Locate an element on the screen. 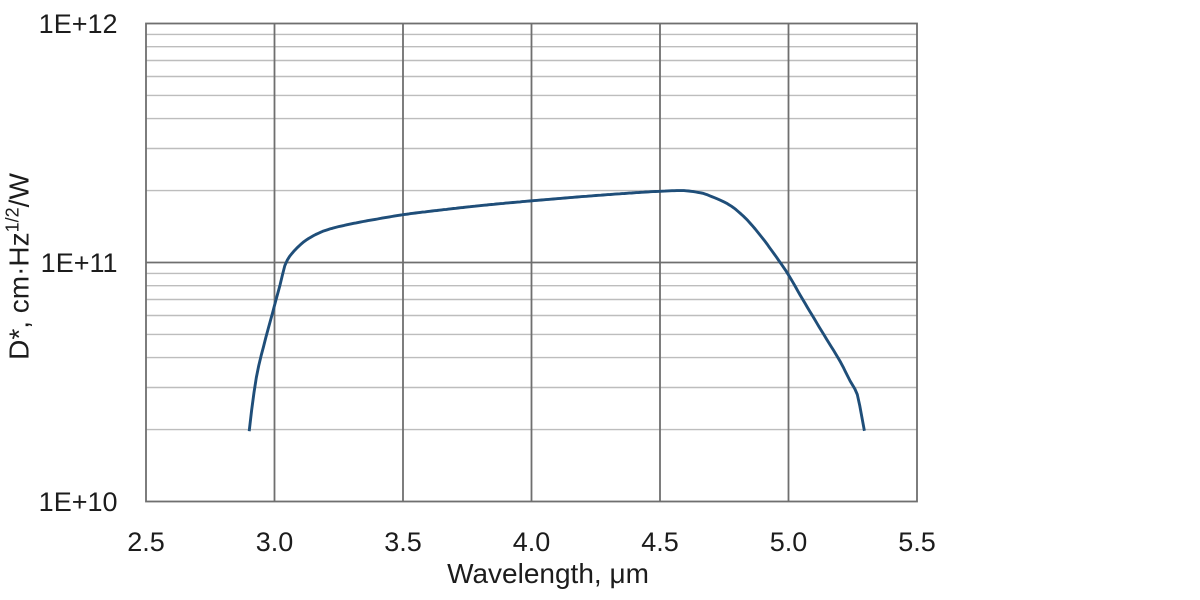 The width and height of the screenshot is (1200, 600). svg-text: 2.5 is located at coordinates (146, 542).